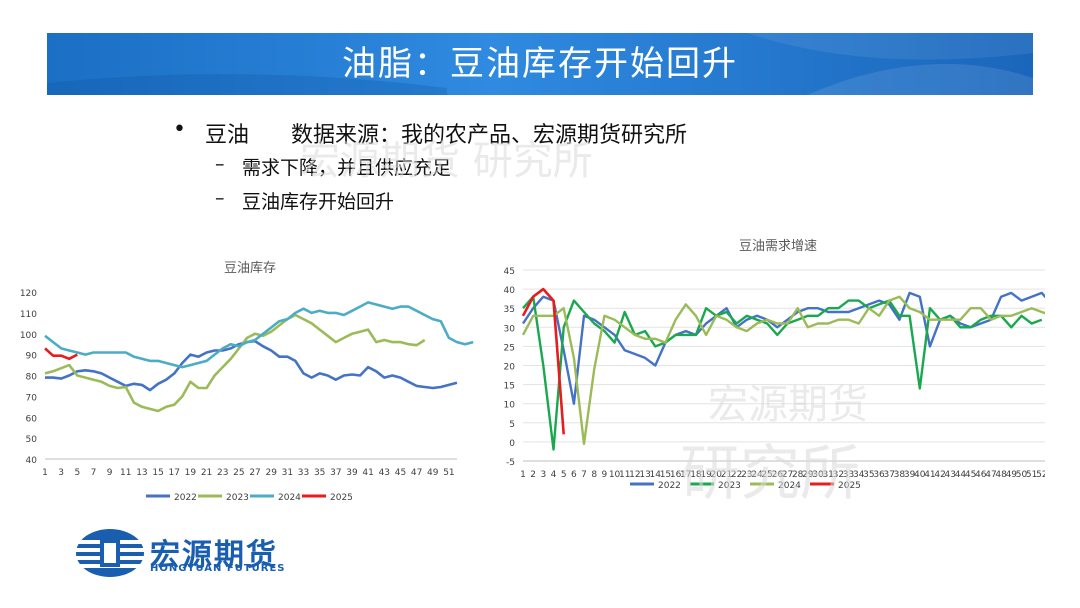 The image size is (1080, 608). I want to click on x-tick-label: 28, so click(798, 475).